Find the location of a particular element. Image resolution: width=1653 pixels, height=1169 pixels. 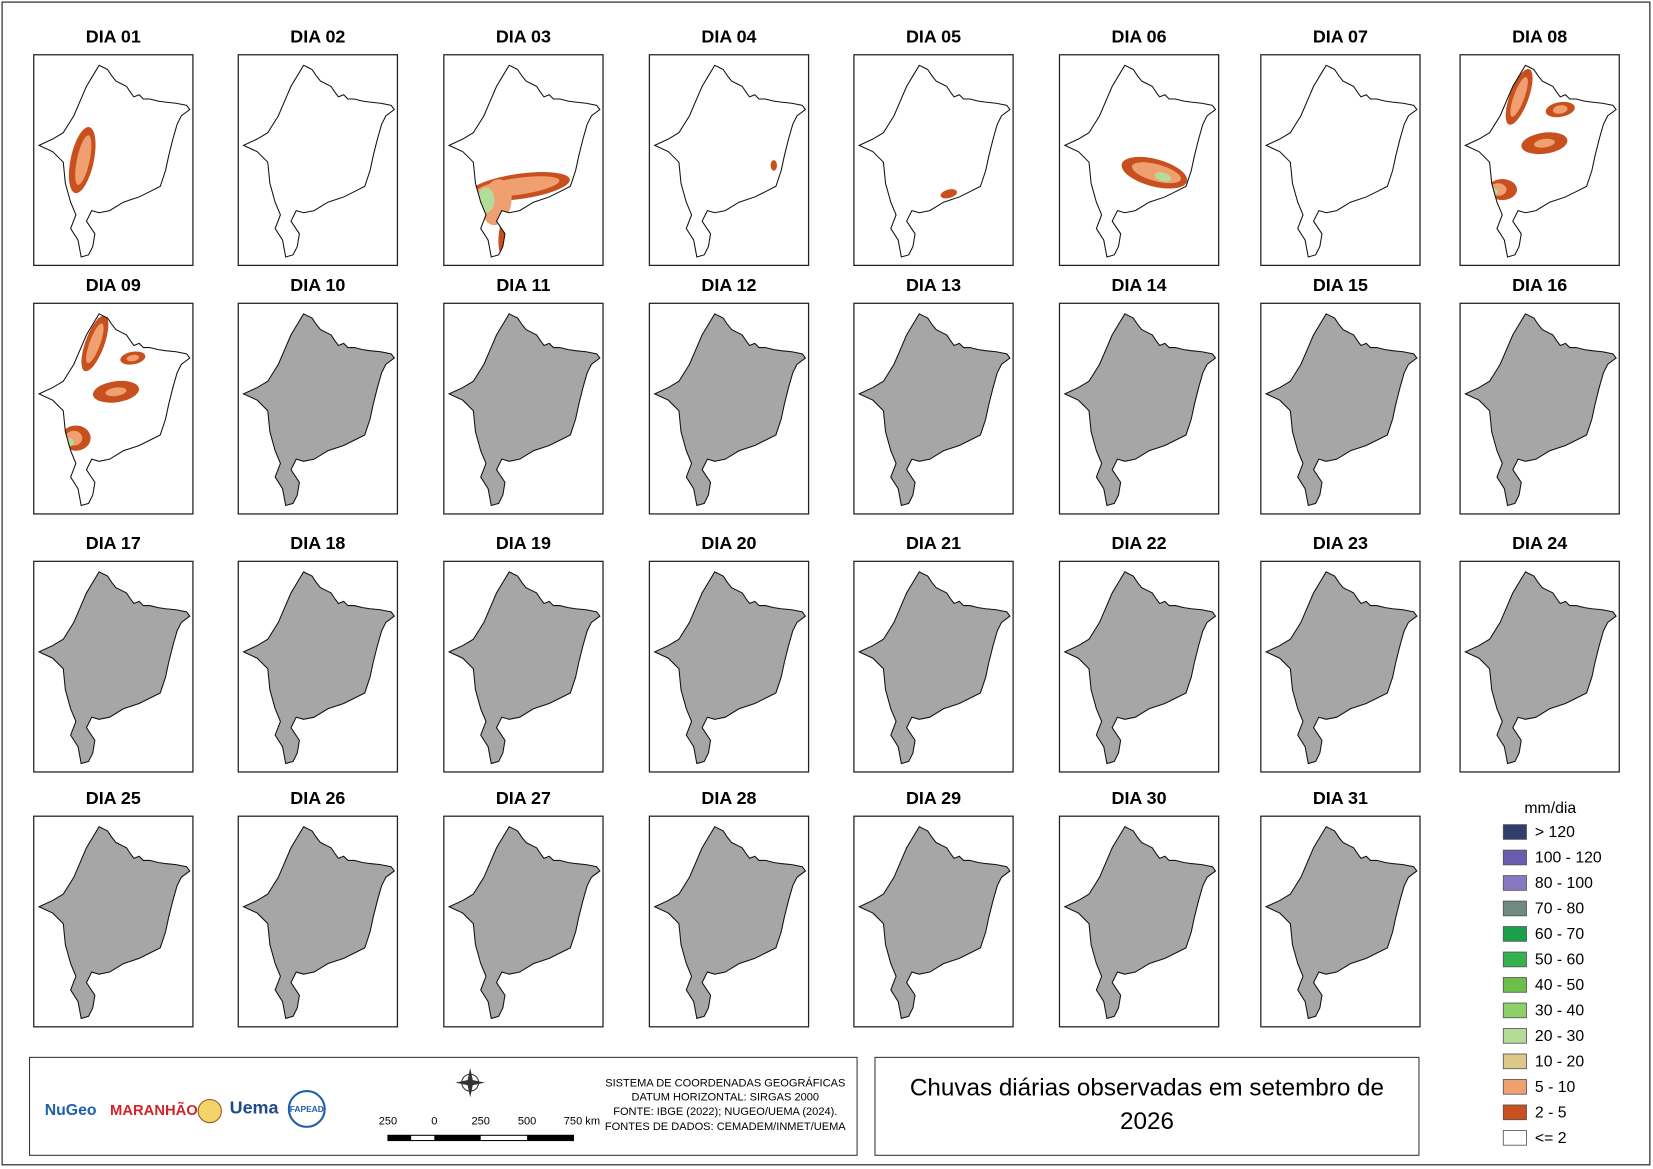

panel-title: DIA 13 is located at coordinates (933, 285).